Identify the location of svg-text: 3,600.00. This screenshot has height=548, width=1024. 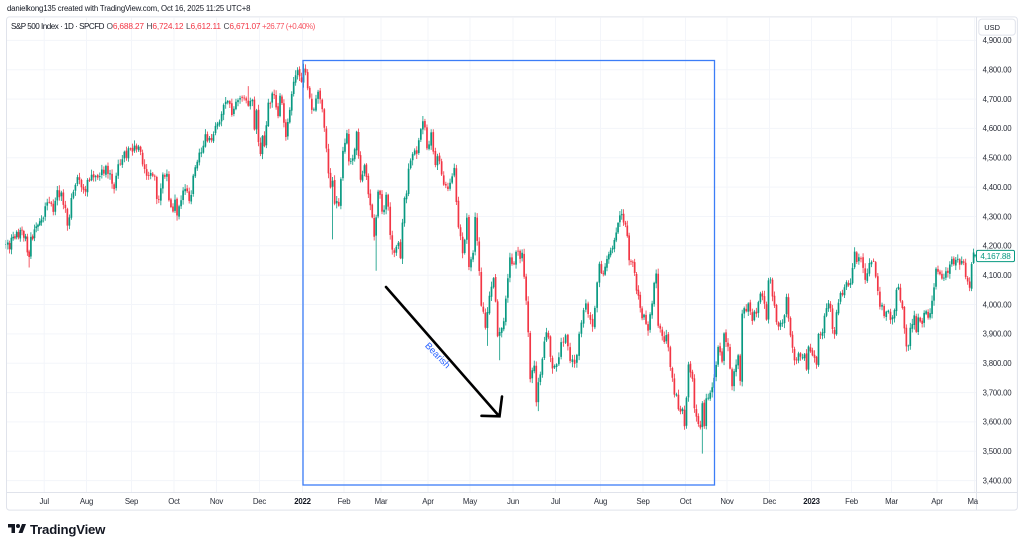
(998, 422).